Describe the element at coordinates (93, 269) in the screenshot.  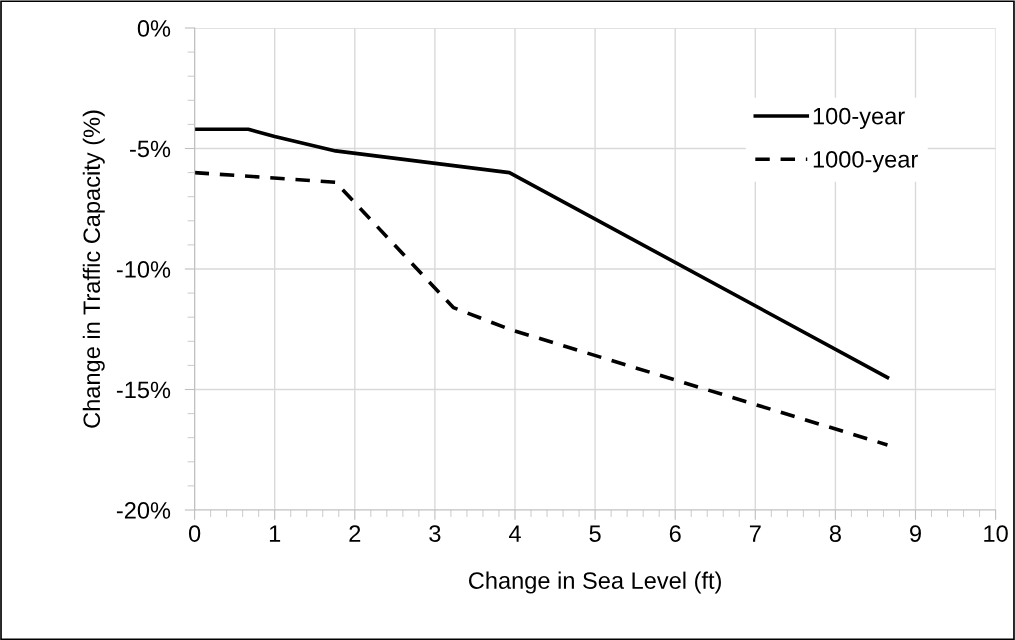
I see `y-axis-title: Change in Traffic Capacity (%)` at that location.